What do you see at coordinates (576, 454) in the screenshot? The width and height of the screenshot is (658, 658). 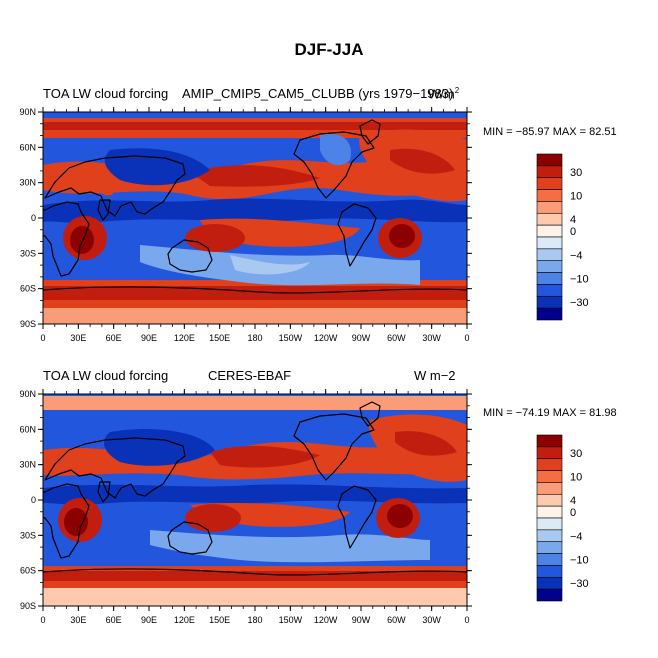 I see `panel-2-colorbar-label: 30` at bounding box center [576, 454].